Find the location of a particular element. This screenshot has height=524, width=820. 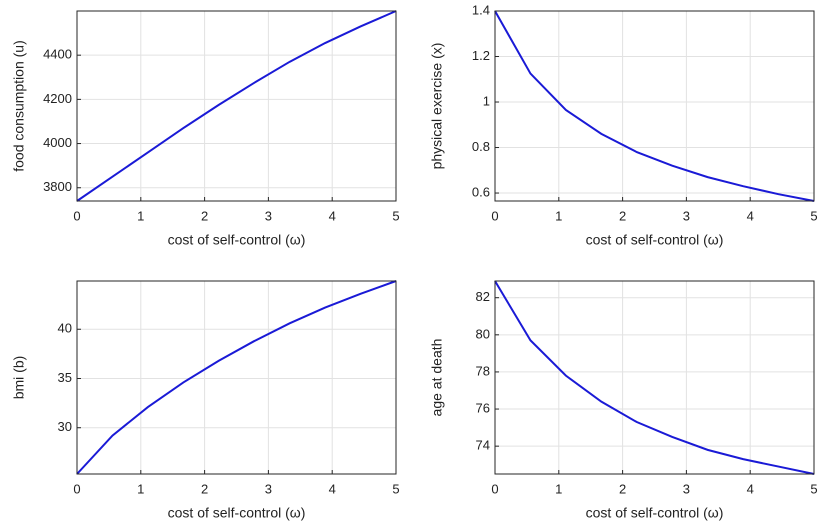

y-tick-label: 4400 is located at coordinates (57, 54).